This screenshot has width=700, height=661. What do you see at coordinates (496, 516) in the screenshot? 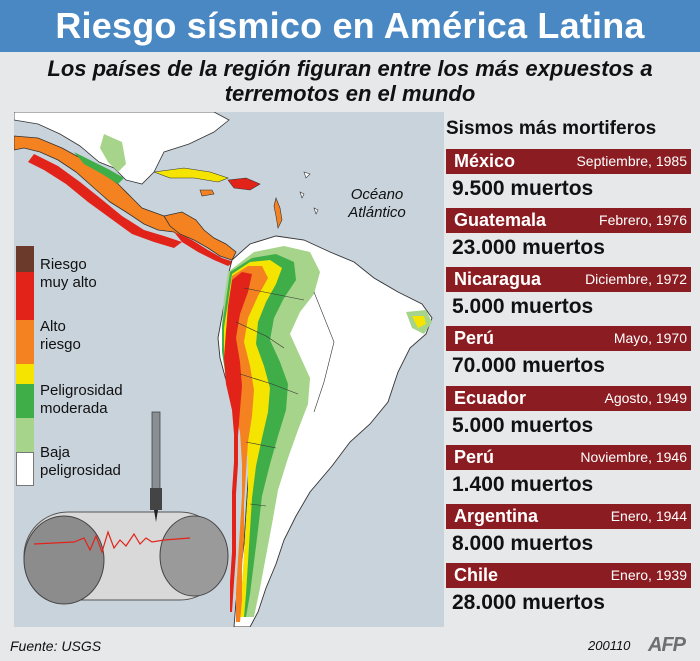
I see `quake-country: Argentina` at bounding box center [496, 516].